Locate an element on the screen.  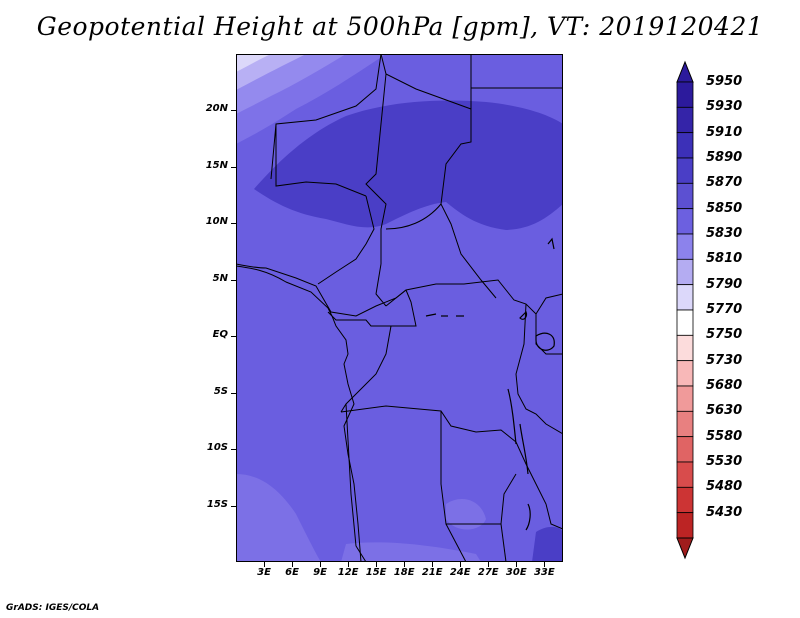
lakes is located at coordinates (490, 384).